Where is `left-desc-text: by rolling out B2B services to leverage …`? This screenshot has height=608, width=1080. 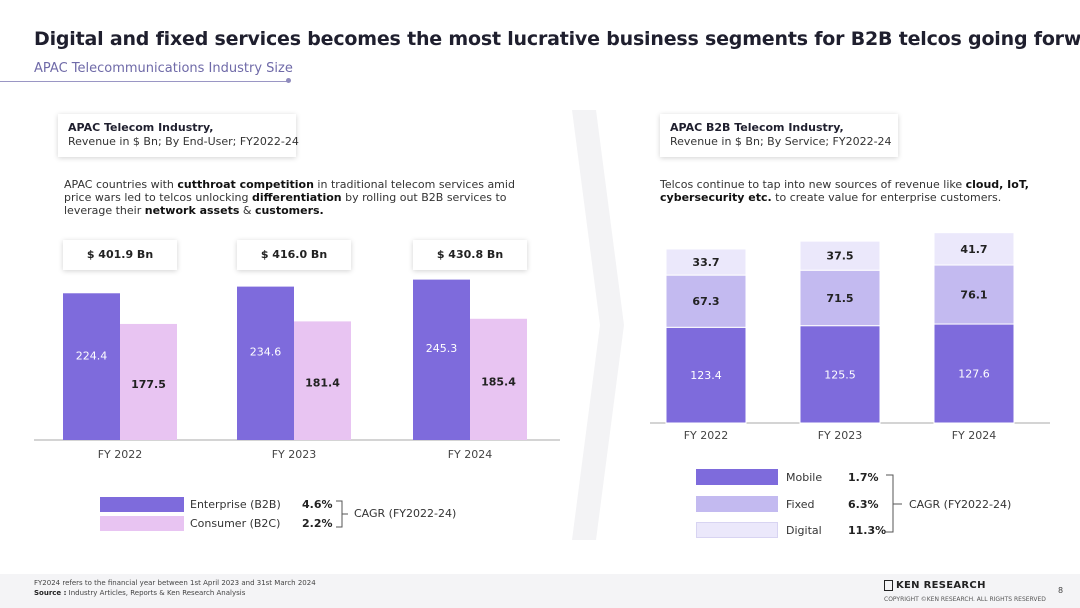
left-desc-text: by rolling out B2B services to leverage … is located at coordinates (285, 204).